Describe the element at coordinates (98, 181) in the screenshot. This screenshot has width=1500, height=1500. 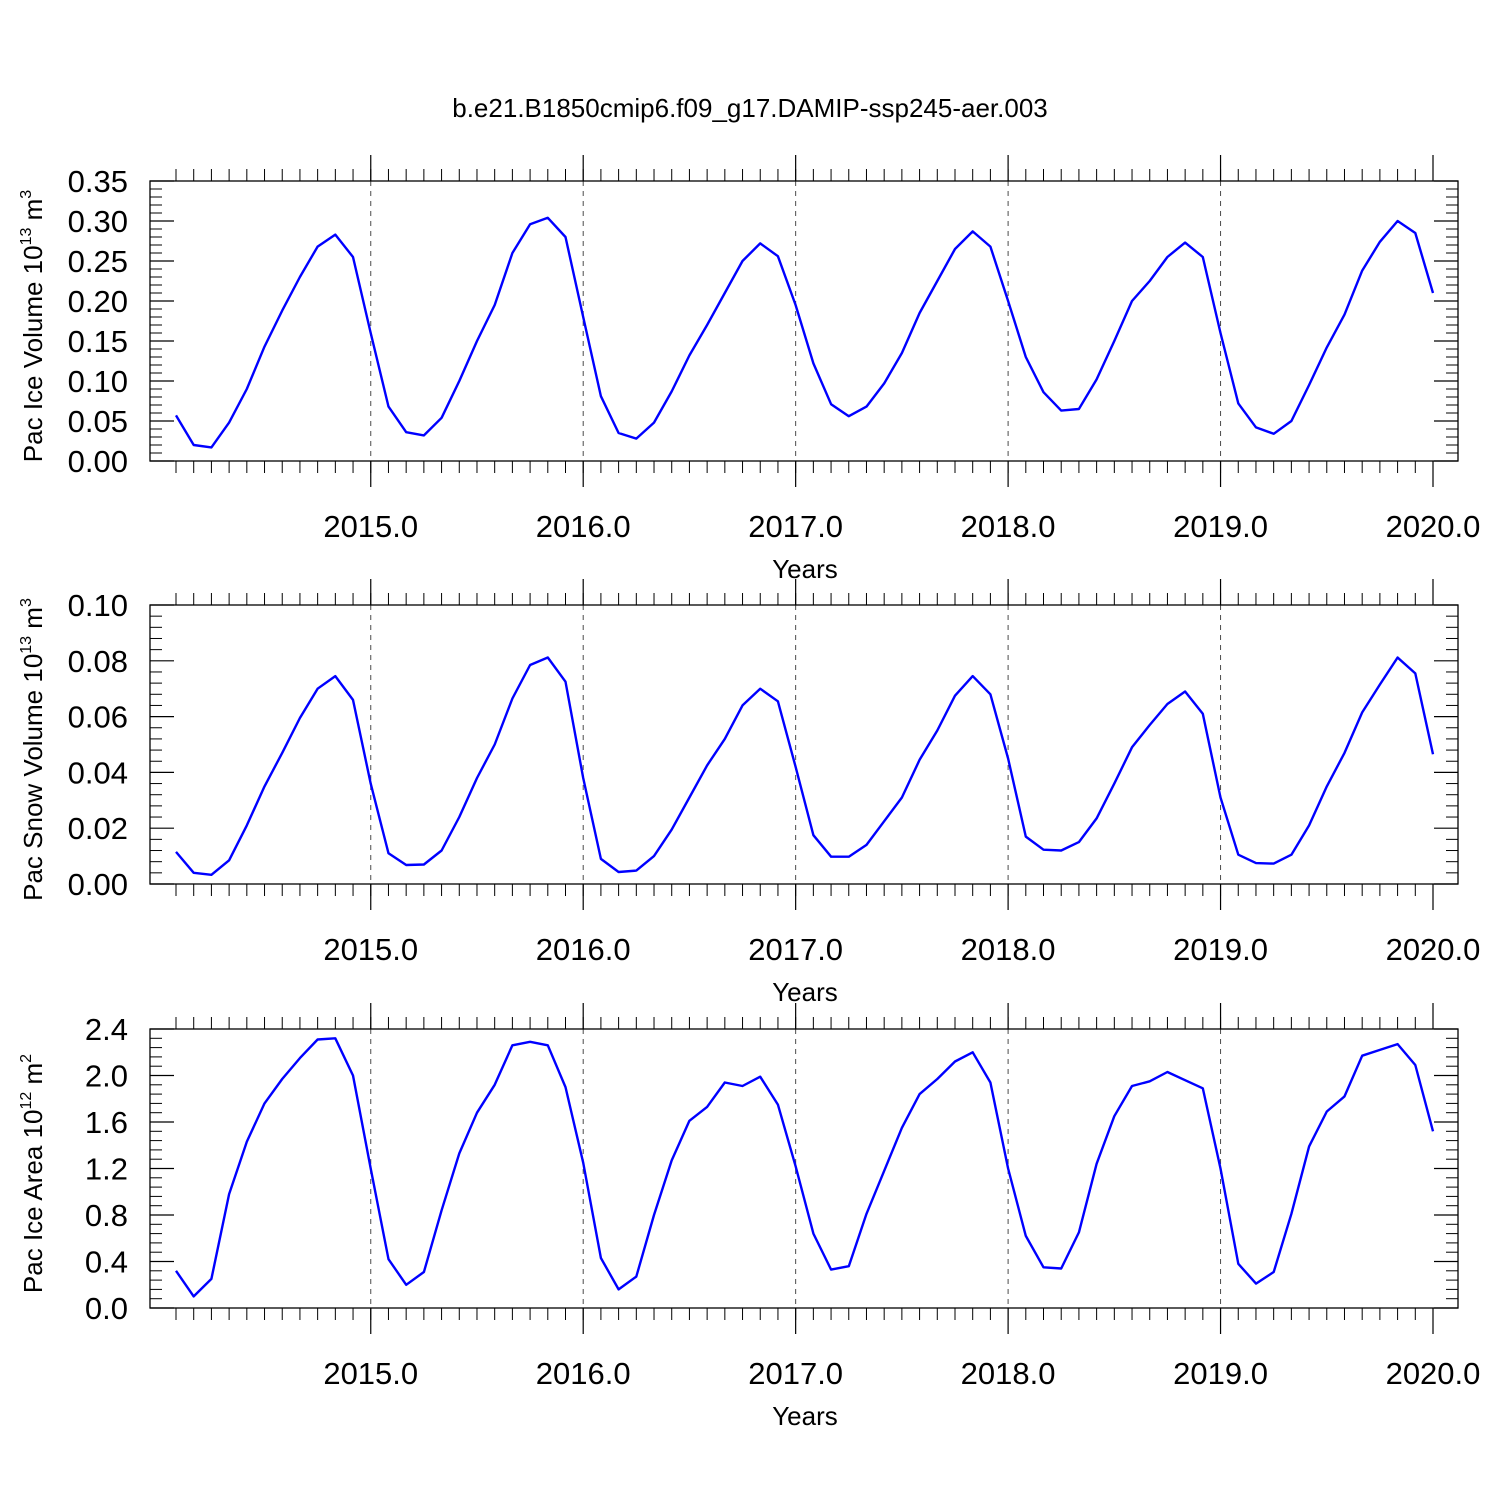
I see `y-tick-label: 0.35` at that location.